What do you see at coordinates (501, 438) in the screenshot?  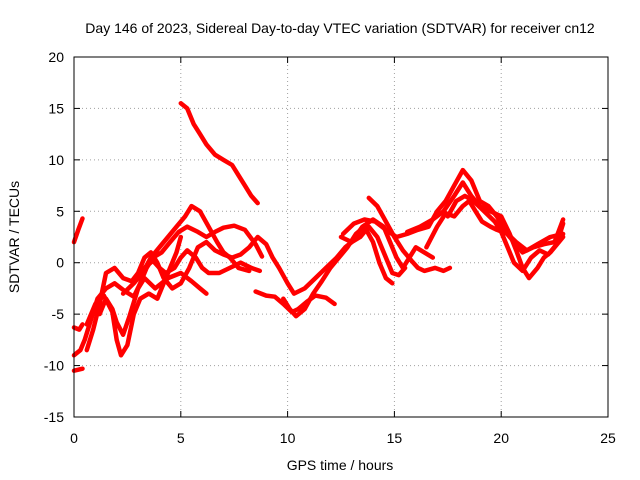 I see `x-tick-label: 20` at bounding box center [501, 438].